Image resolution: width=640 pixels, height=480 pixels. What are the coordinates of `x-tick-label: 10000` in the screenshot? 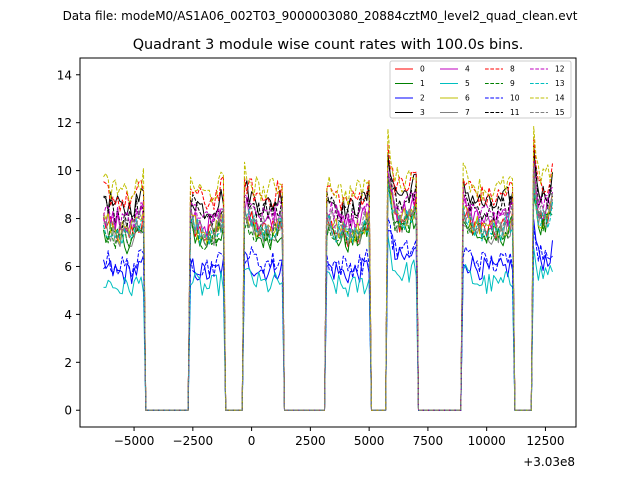 It's located at (487, 441).